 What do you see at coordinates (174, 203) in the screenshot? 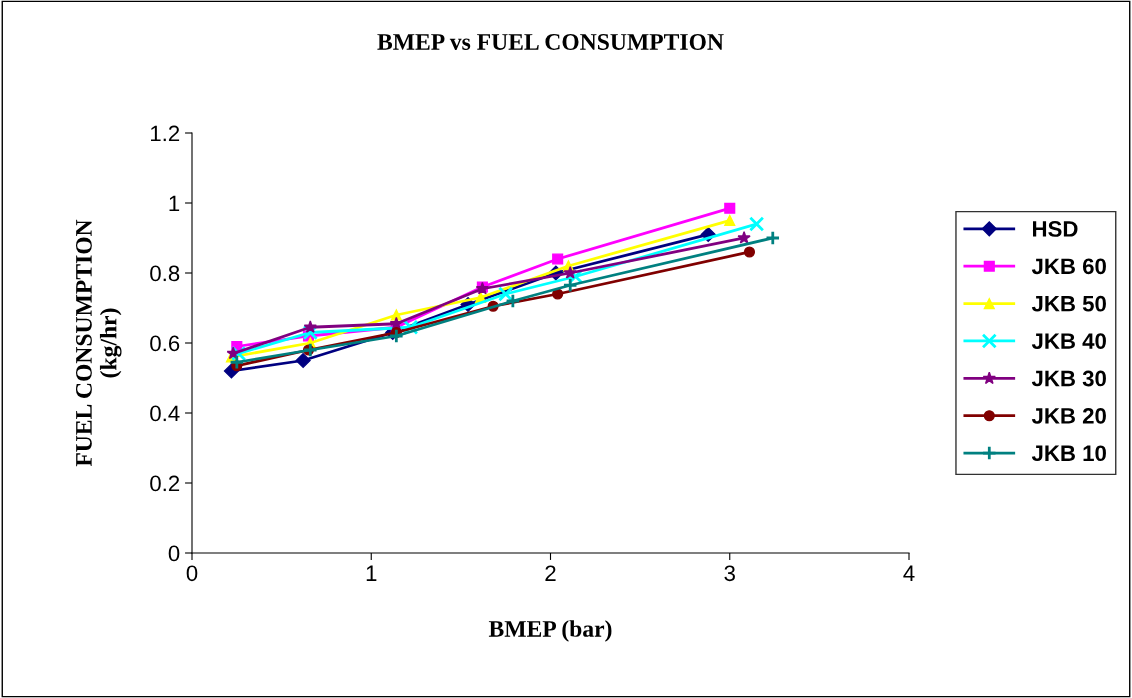
I see `y-tick-label: 1` at bounding box center [174, 203].